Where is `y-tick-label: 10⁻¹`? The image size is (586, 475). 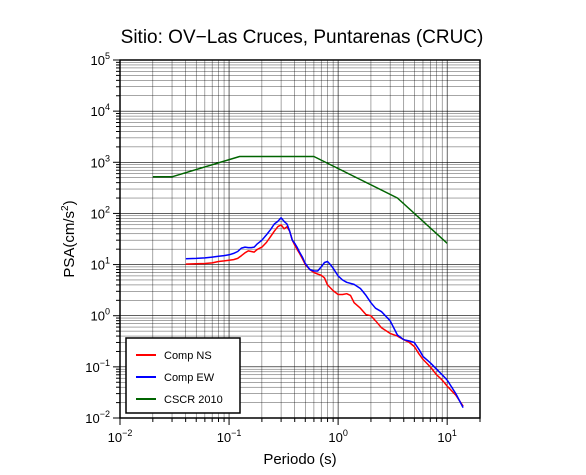 y-tick-label: 10⁻¹ is located at coordinates (97, 366).